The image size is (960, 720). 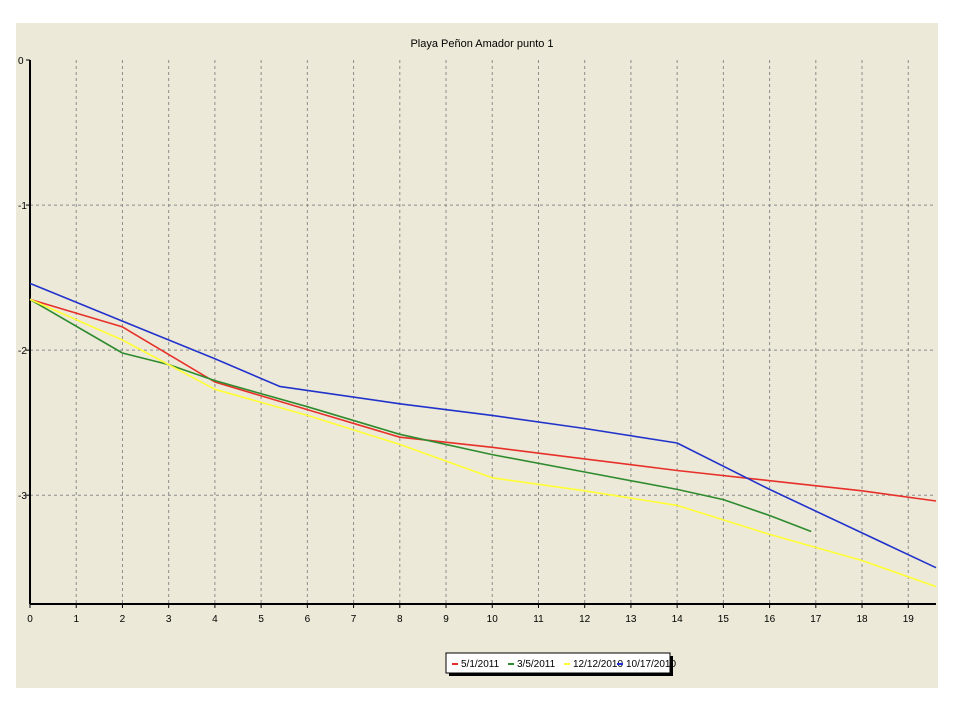 I want to click on legend: 5/1/2011 3/5/2011 12/12/2010 10/17/2010, so click(x=560, y=664).